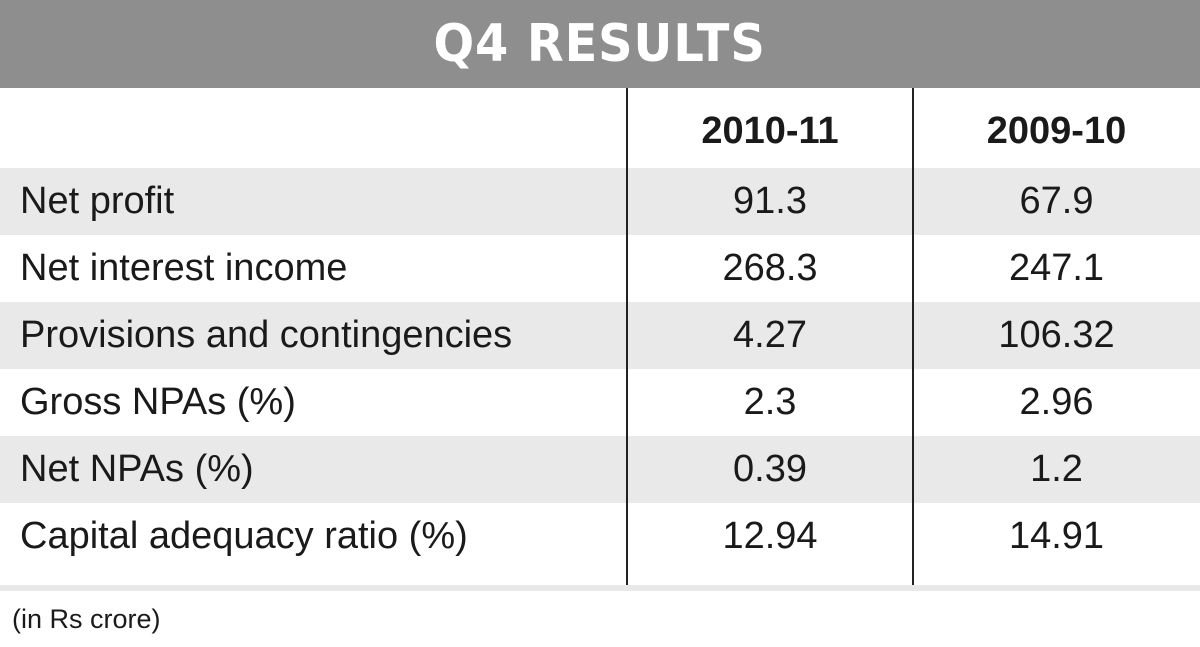 Image resolution: width=1200 pixels, height=647 pixels. I want to click on table-row: Net NPAs (%) 0.39 1.2, so click(600, 469).